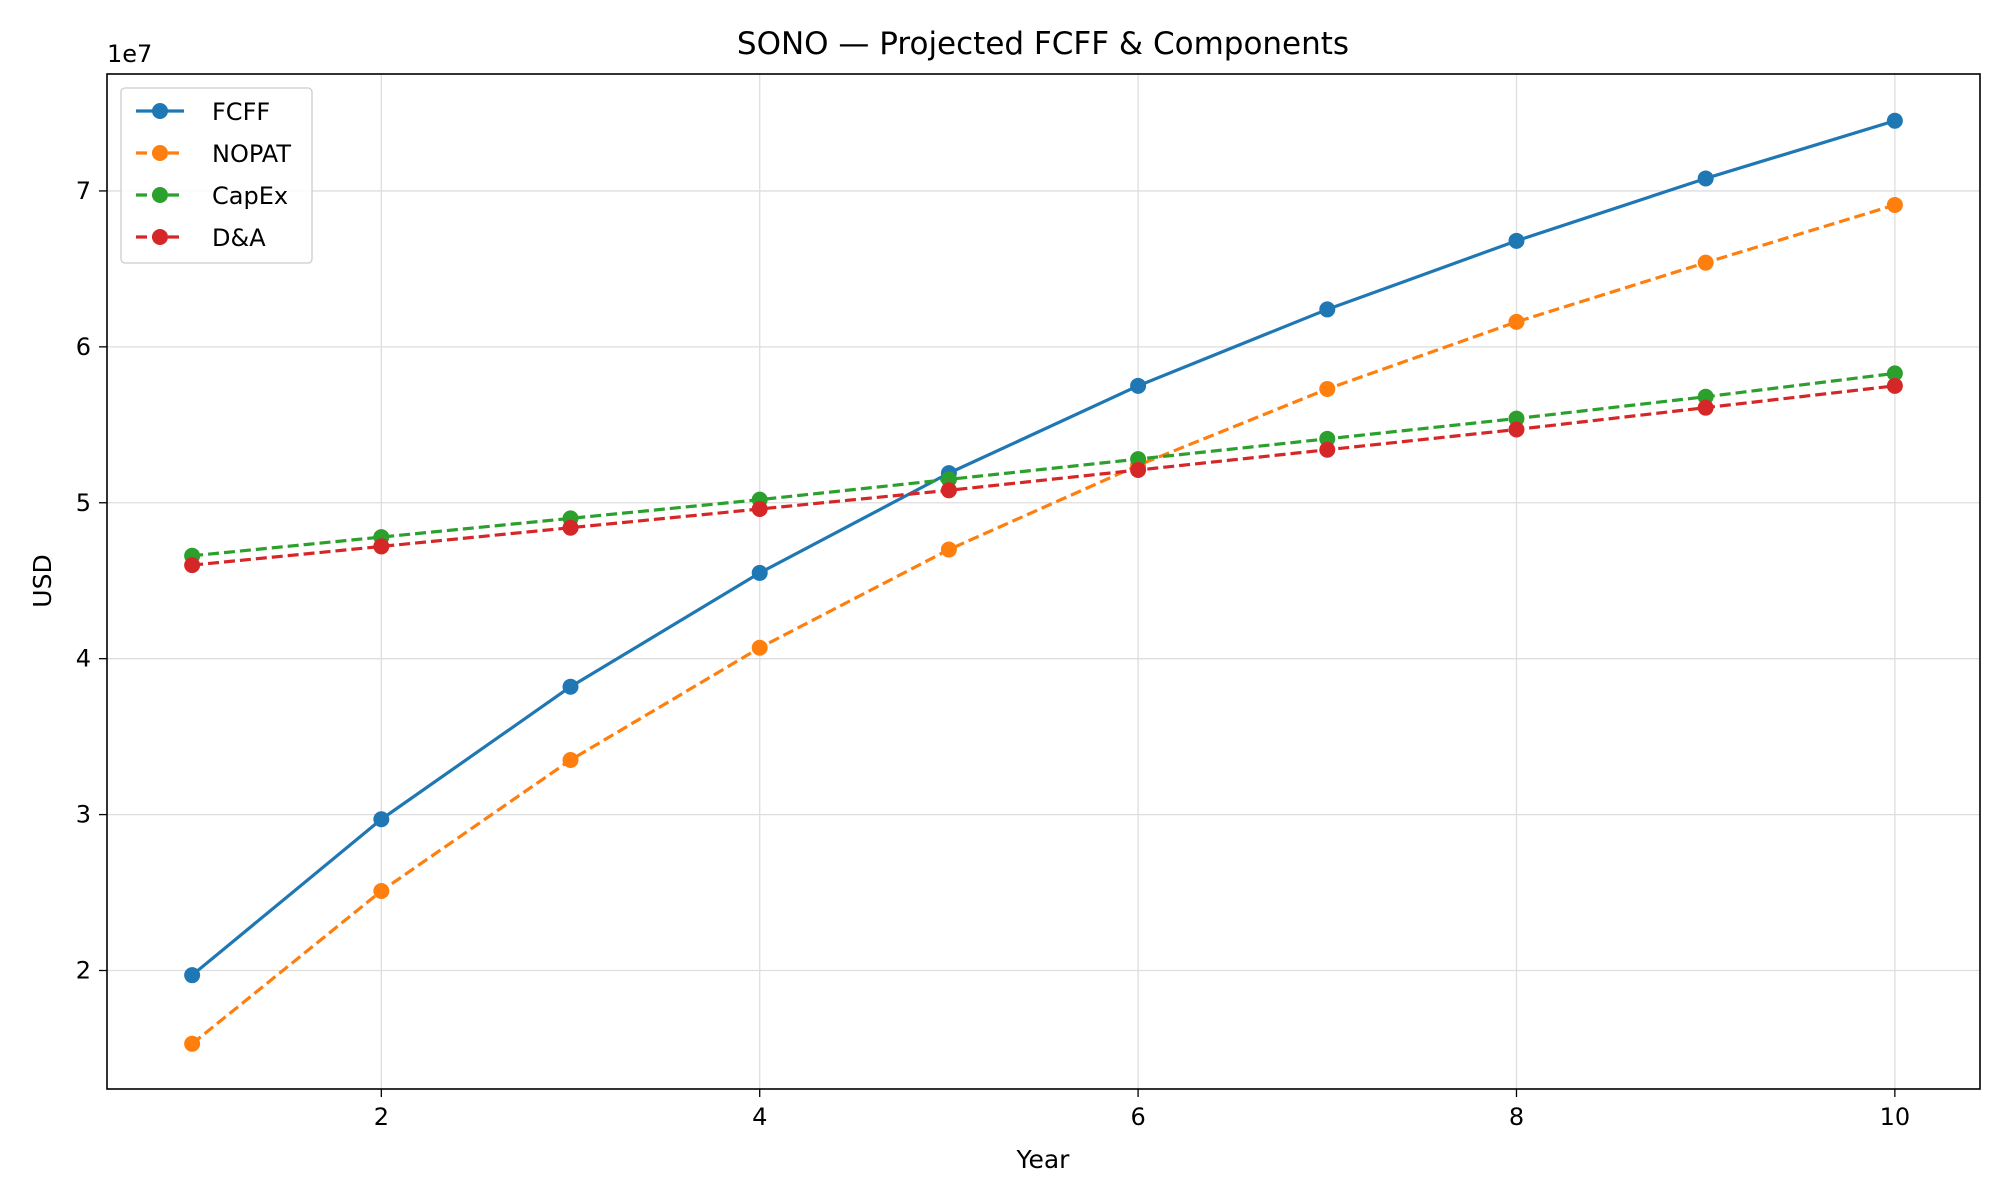 The width and height of the screenshot is (2000, 1200). What do you see at coordinates (201, 238) in the screenshot?
I see `legend-item-d-a: D&A` at bounding box center [201, 238].